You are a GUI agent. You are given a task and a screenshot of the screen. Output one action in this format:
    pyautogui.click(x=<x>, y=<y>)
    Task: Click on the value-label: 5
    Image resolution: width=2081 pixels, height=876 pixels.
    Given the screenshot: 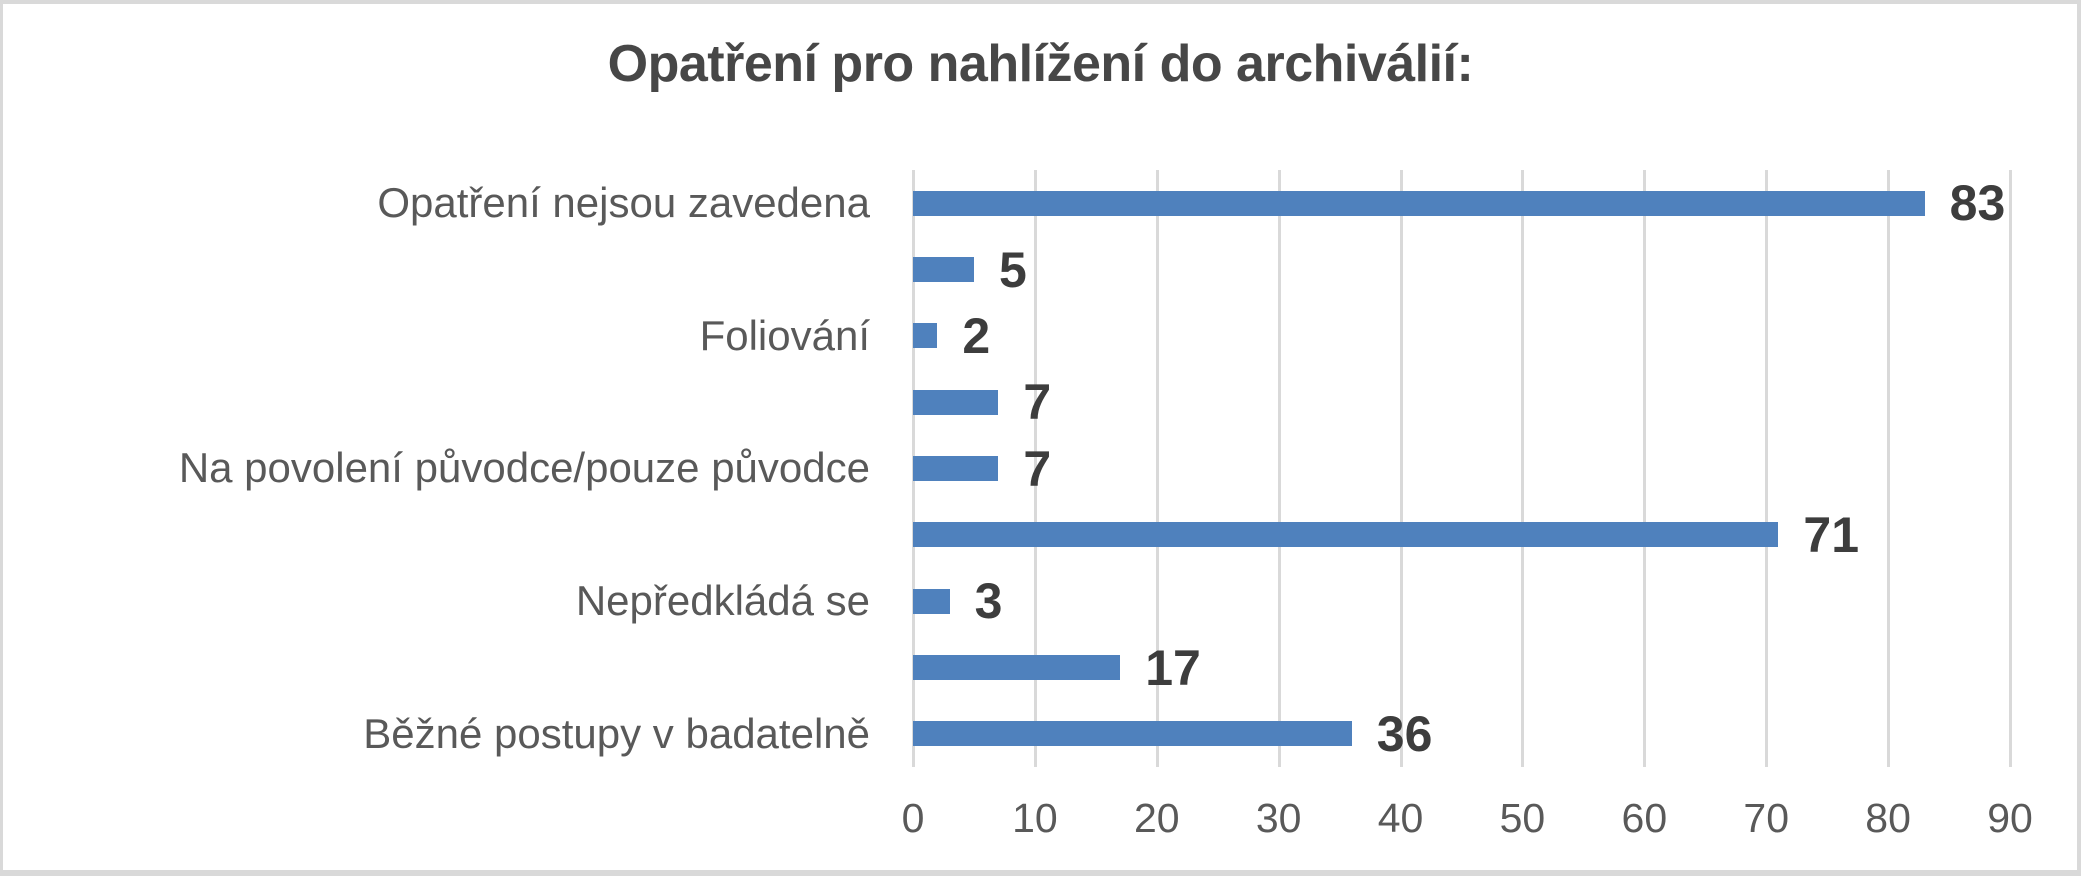 What is the action you would take?
    pyautogui.click(x=1012, y=269)
    